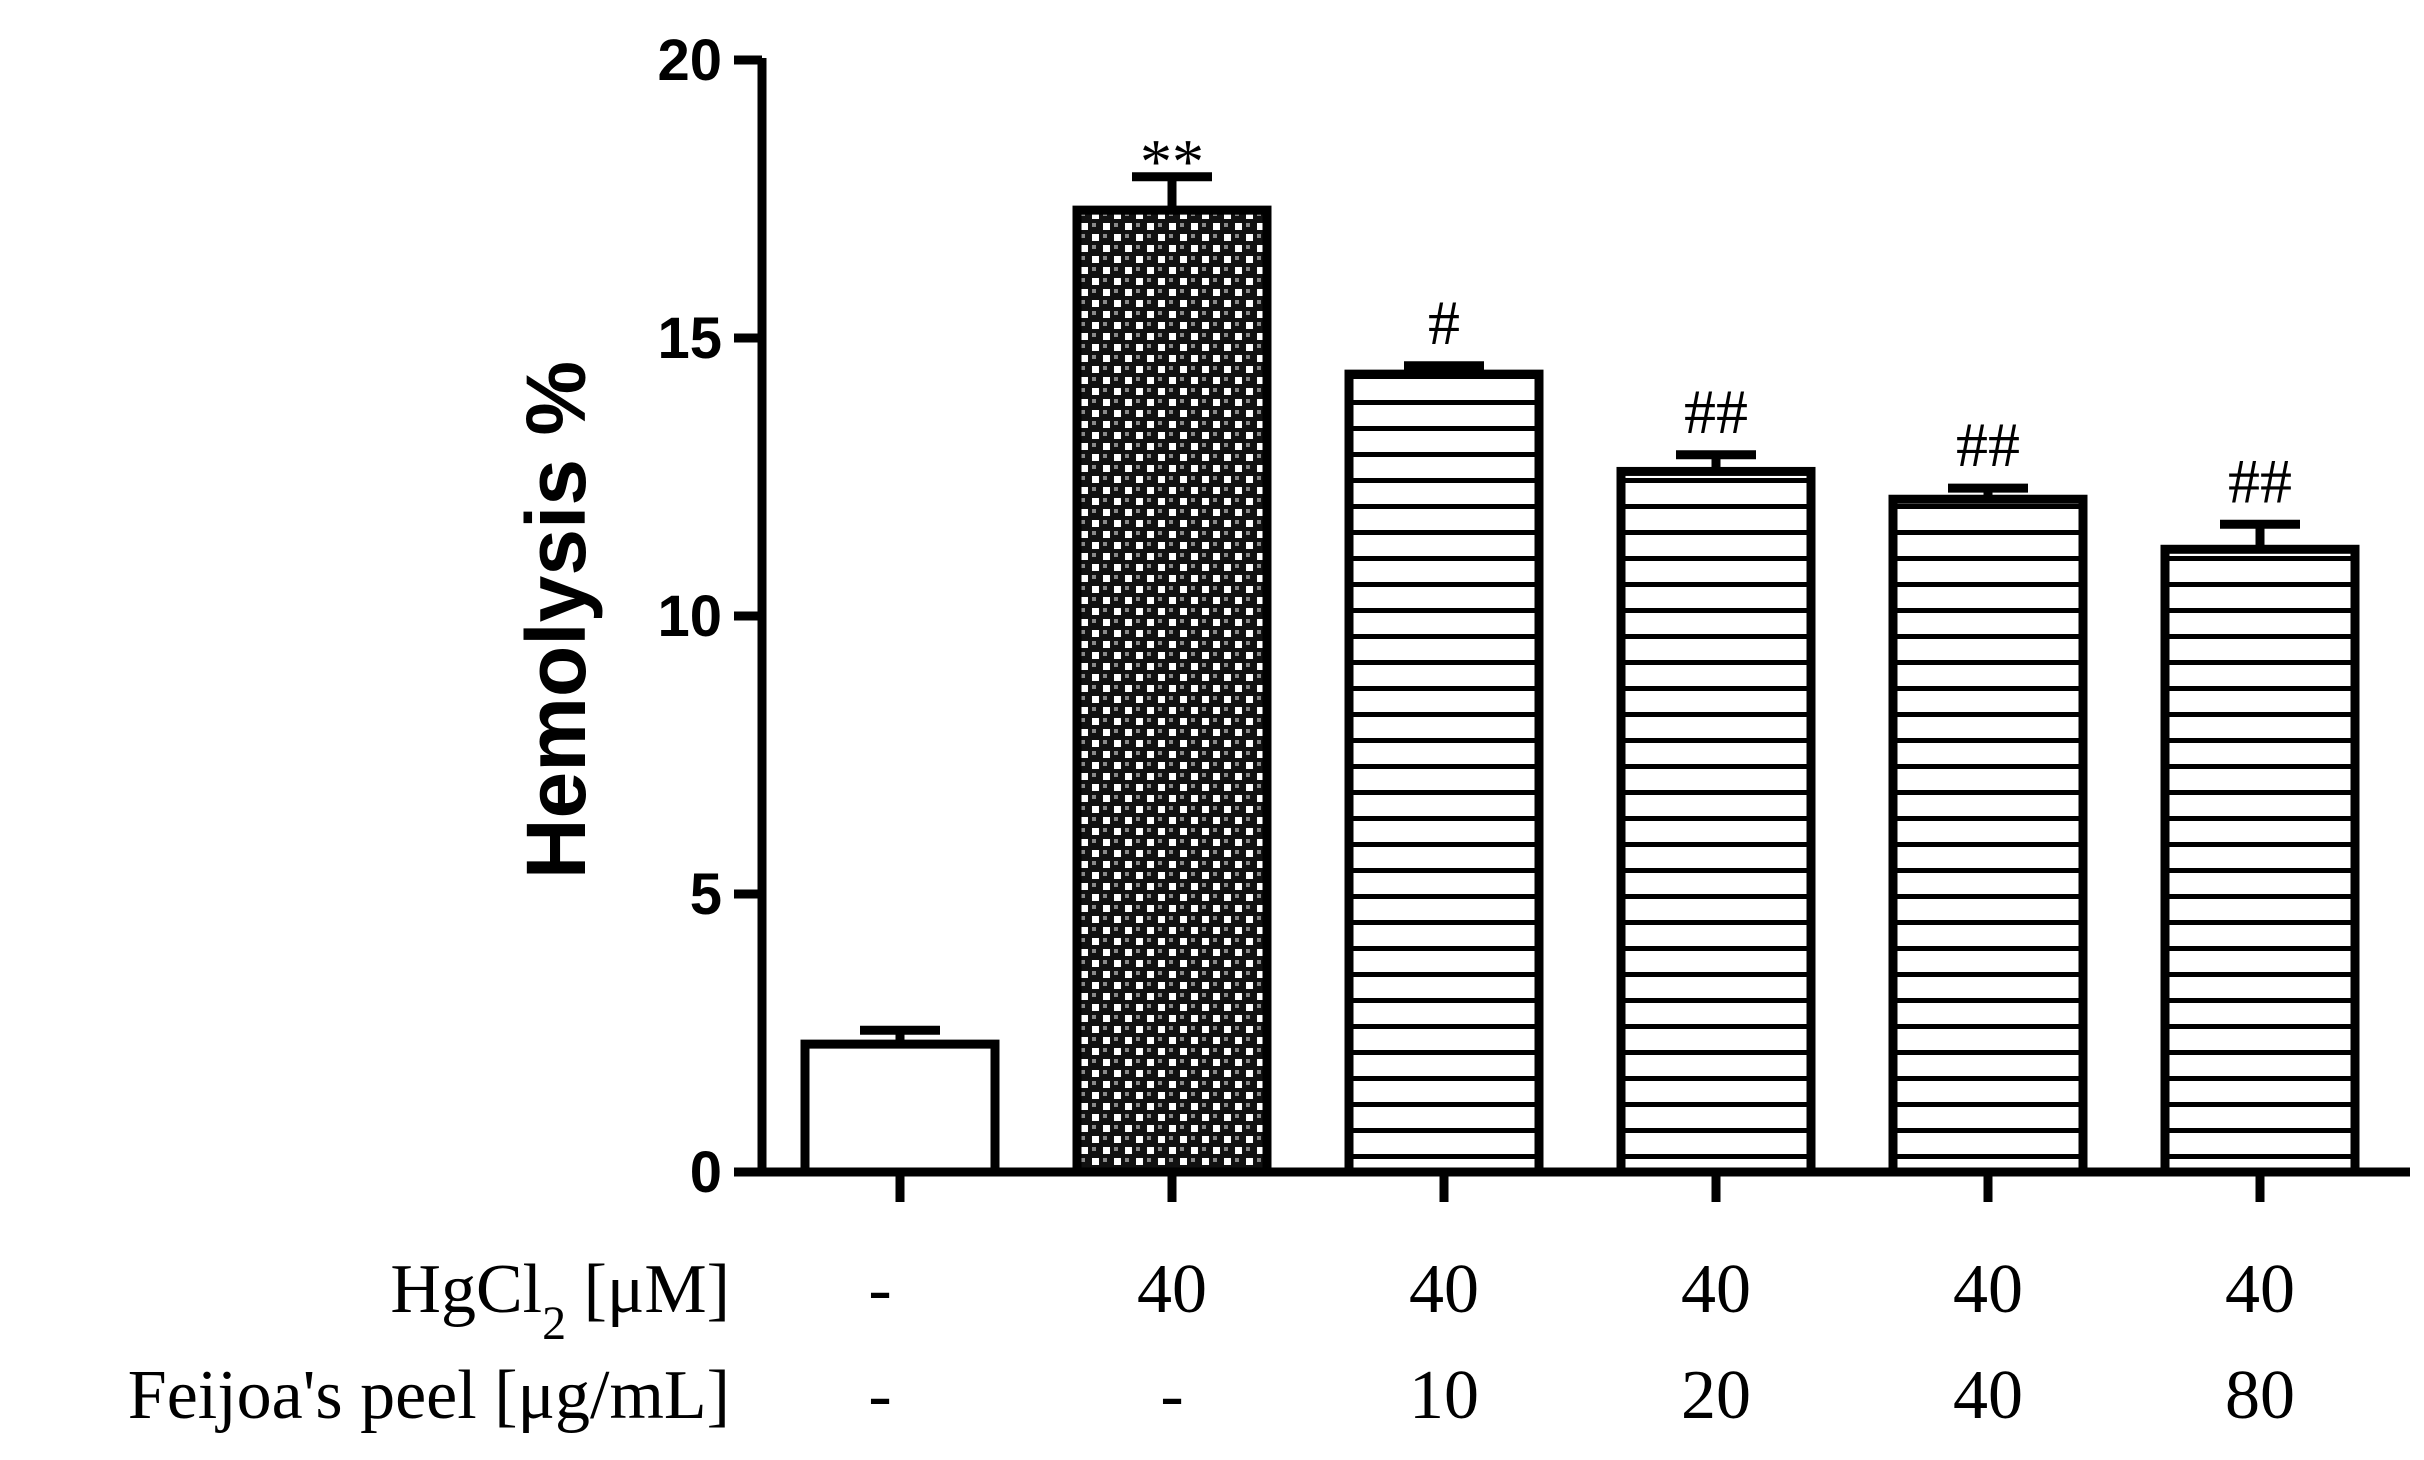 The width and height of the screenshot is (2424, 1460). I want to click on row-value: 20, so click(1716, 1395).